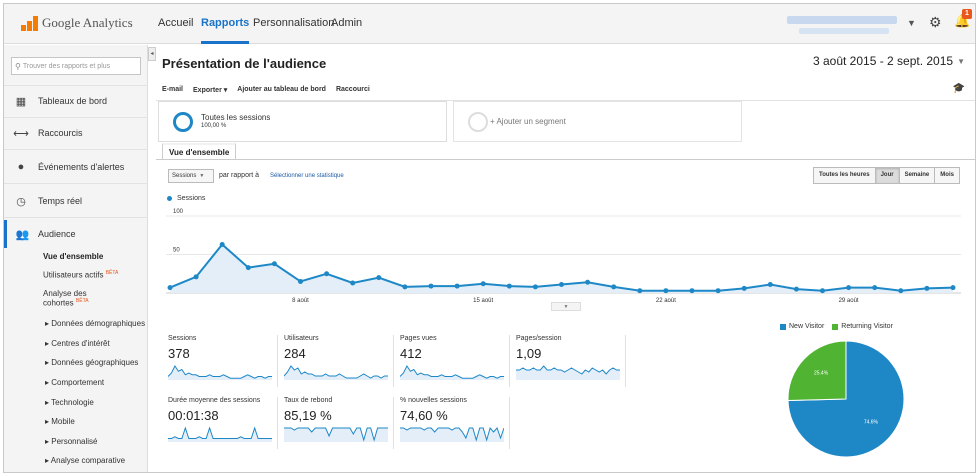  Describe the element at coordinates (225, 30) in the screenshot. I see `nav-reports: Rapports` at that location.